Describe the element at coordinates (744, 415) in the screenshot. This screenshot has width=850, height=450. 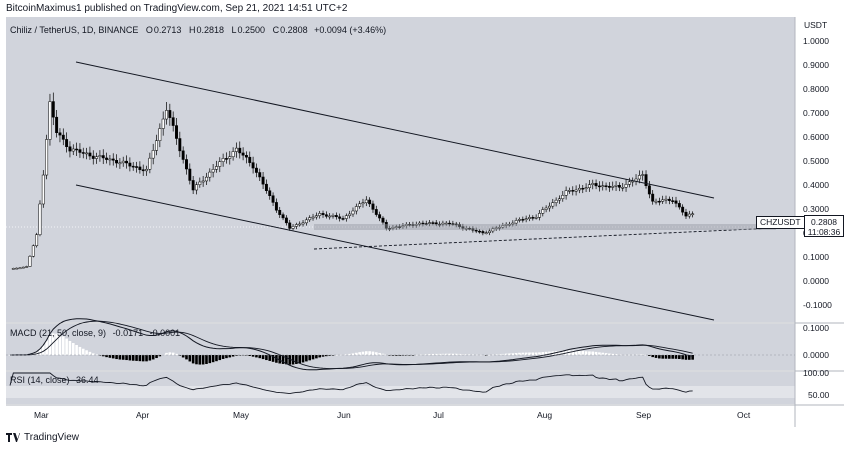
I see `time-axis-label: Oct` at that location.